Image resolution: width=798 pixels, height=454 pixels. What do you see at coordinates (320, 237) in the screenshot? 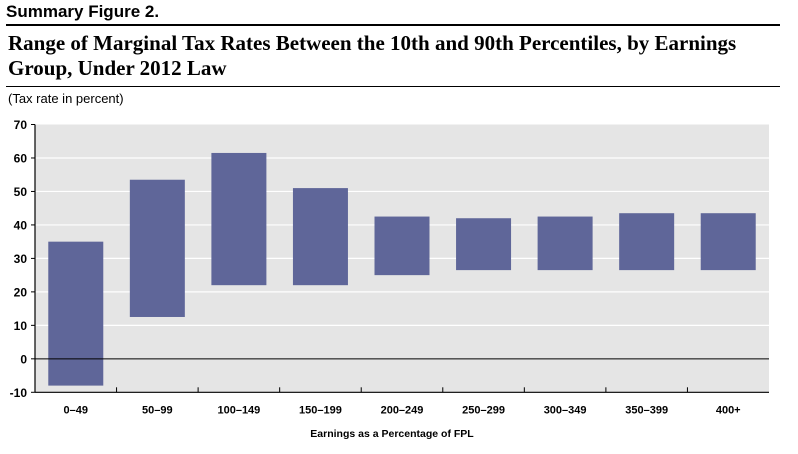
I see `bar-150–199` at bounding box center [320, 237].